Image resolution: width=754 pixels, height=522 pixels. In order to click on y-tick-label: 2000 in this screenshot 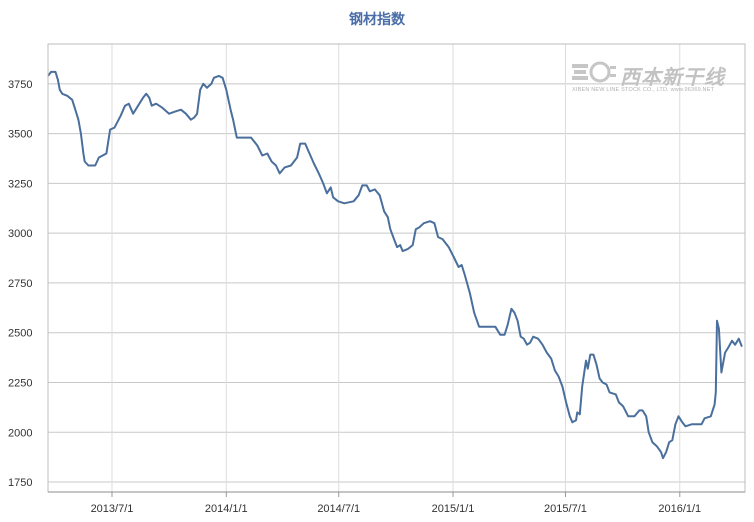, I will do `click(20, 433)`.